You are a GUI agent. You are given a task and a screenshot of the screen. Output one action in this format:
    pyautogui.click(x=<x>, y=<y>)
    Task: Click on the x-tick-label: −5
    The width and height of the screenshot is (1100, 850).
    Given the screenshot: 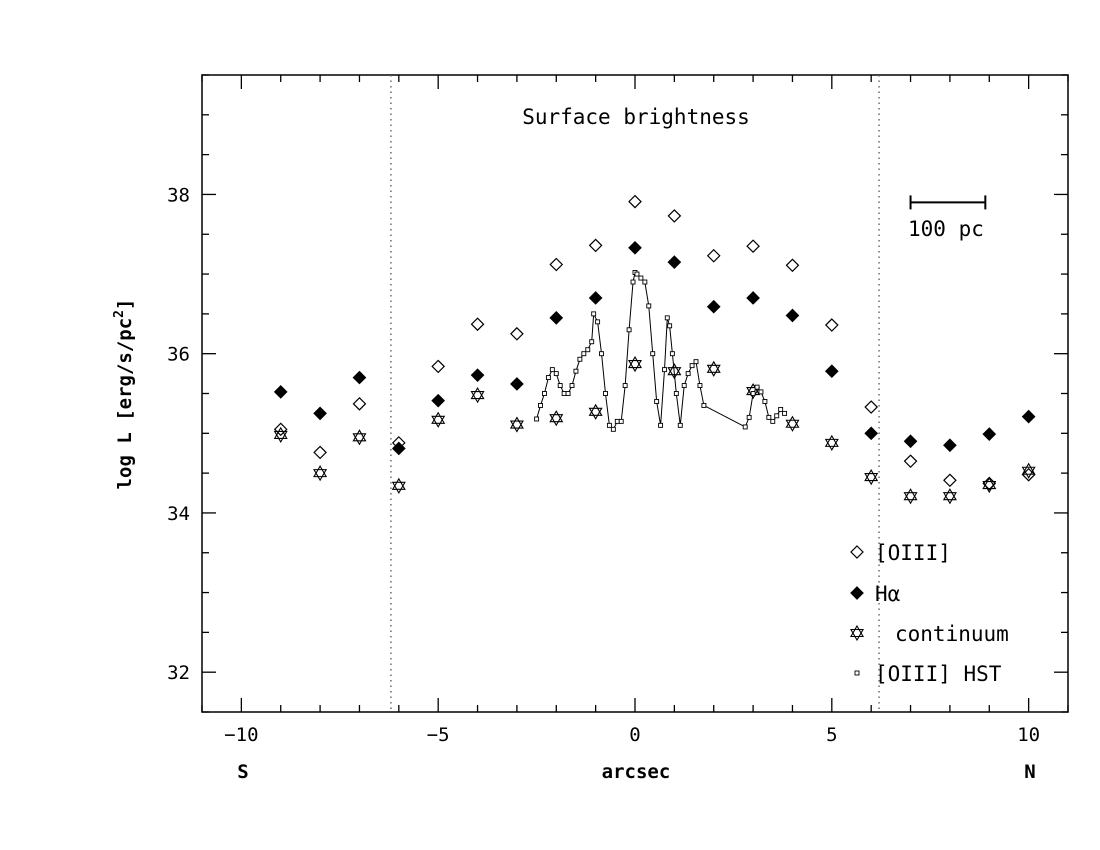 What is the action you would take?
    pyautogui.click(x=438, y=735)
    